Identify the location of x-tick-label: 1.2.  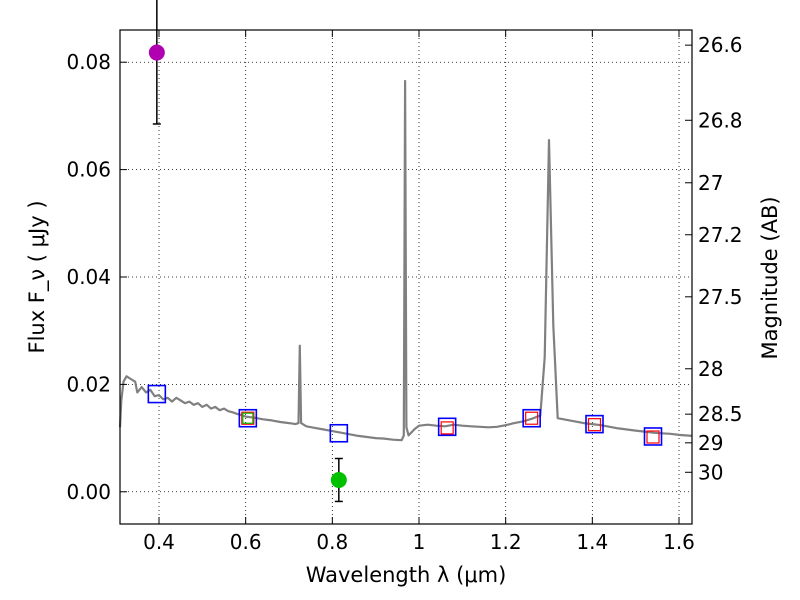
(506, 542).